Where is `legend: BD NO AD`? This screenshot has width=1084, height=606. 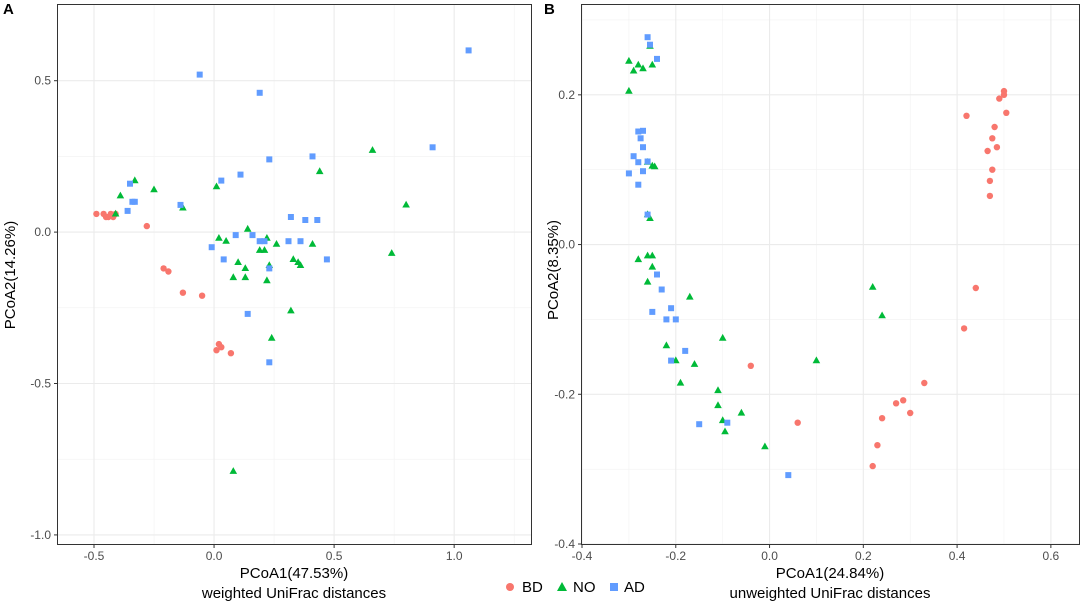
legend: BD NO AD is located at coordinates (575, 587).